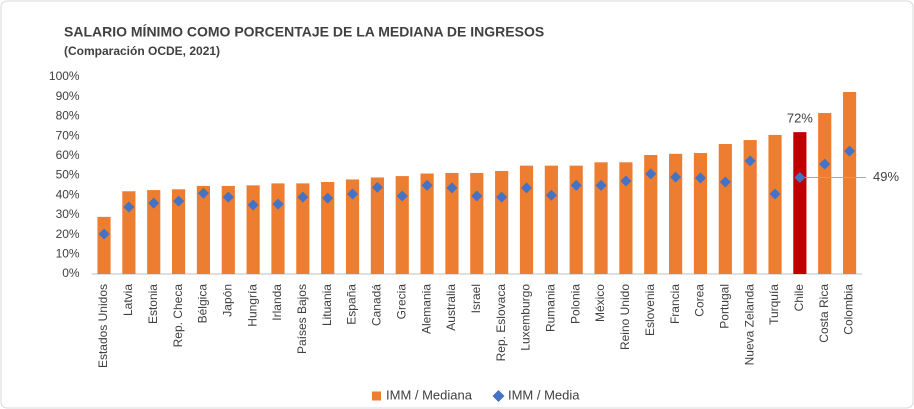  Describe the element at coordinates (476, 298) in the screenshot. I see `x-tick-label: Israel` at that location.